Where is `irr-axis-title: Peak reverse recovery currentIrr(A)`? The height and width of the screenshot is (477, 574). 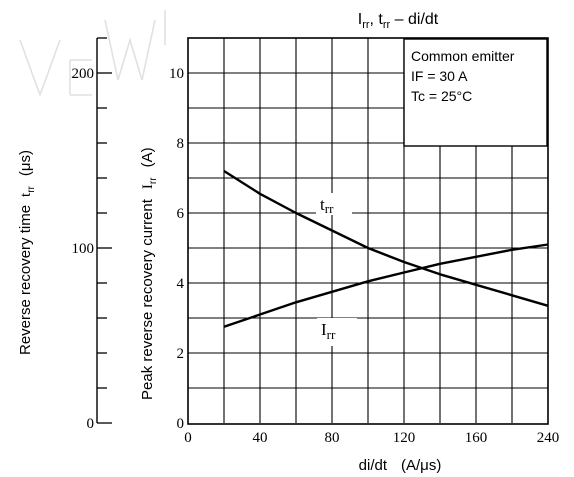
irr-axis-title: Peak reverse recovery currentIrr(A) is located at coordinates (149, 273).